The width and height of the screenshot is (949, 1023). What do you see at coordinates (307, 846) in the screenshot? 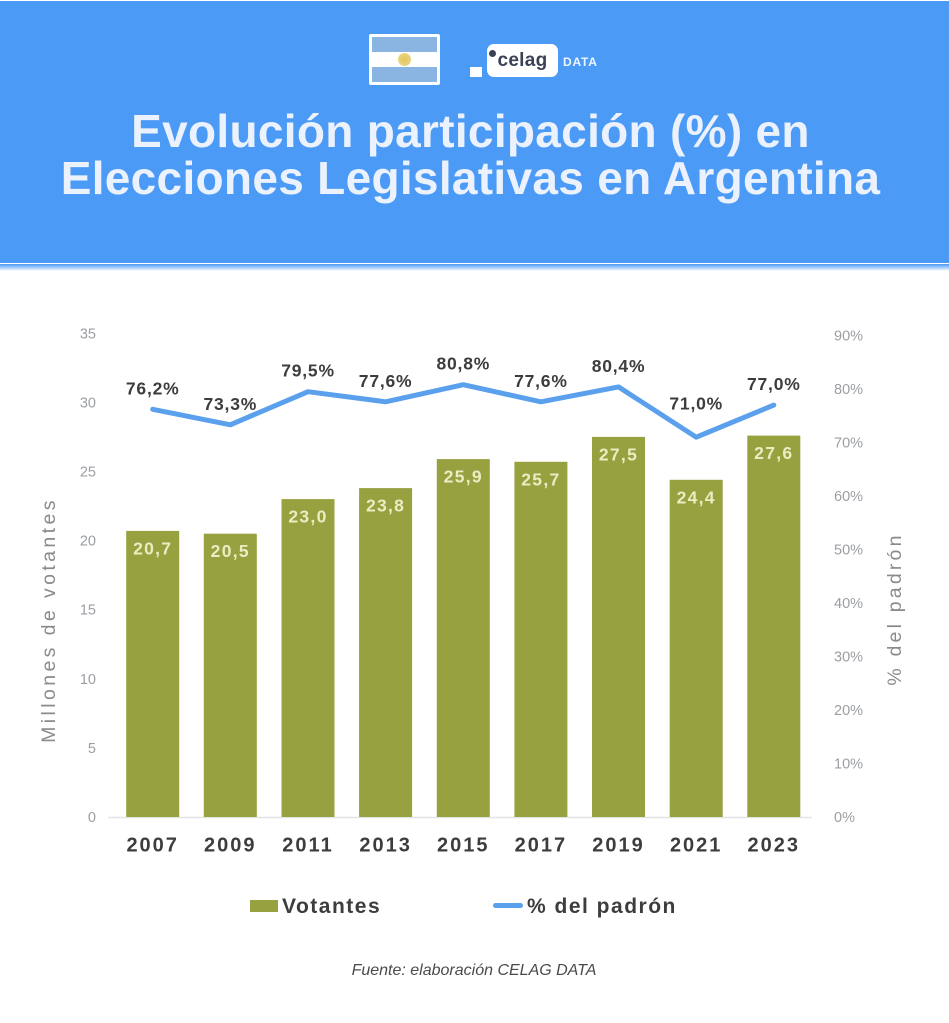
I see `svg-text: 2011` at bounding box center [307, 846].